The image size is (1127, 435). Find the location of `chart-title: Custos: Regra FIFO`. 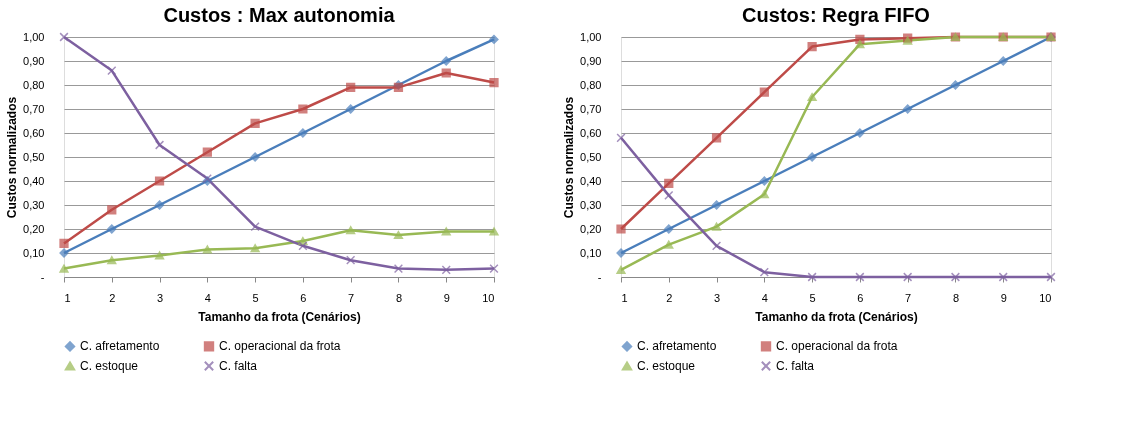

chart-title: Custos: Regra FIFO is located at coordinates (836, 15).